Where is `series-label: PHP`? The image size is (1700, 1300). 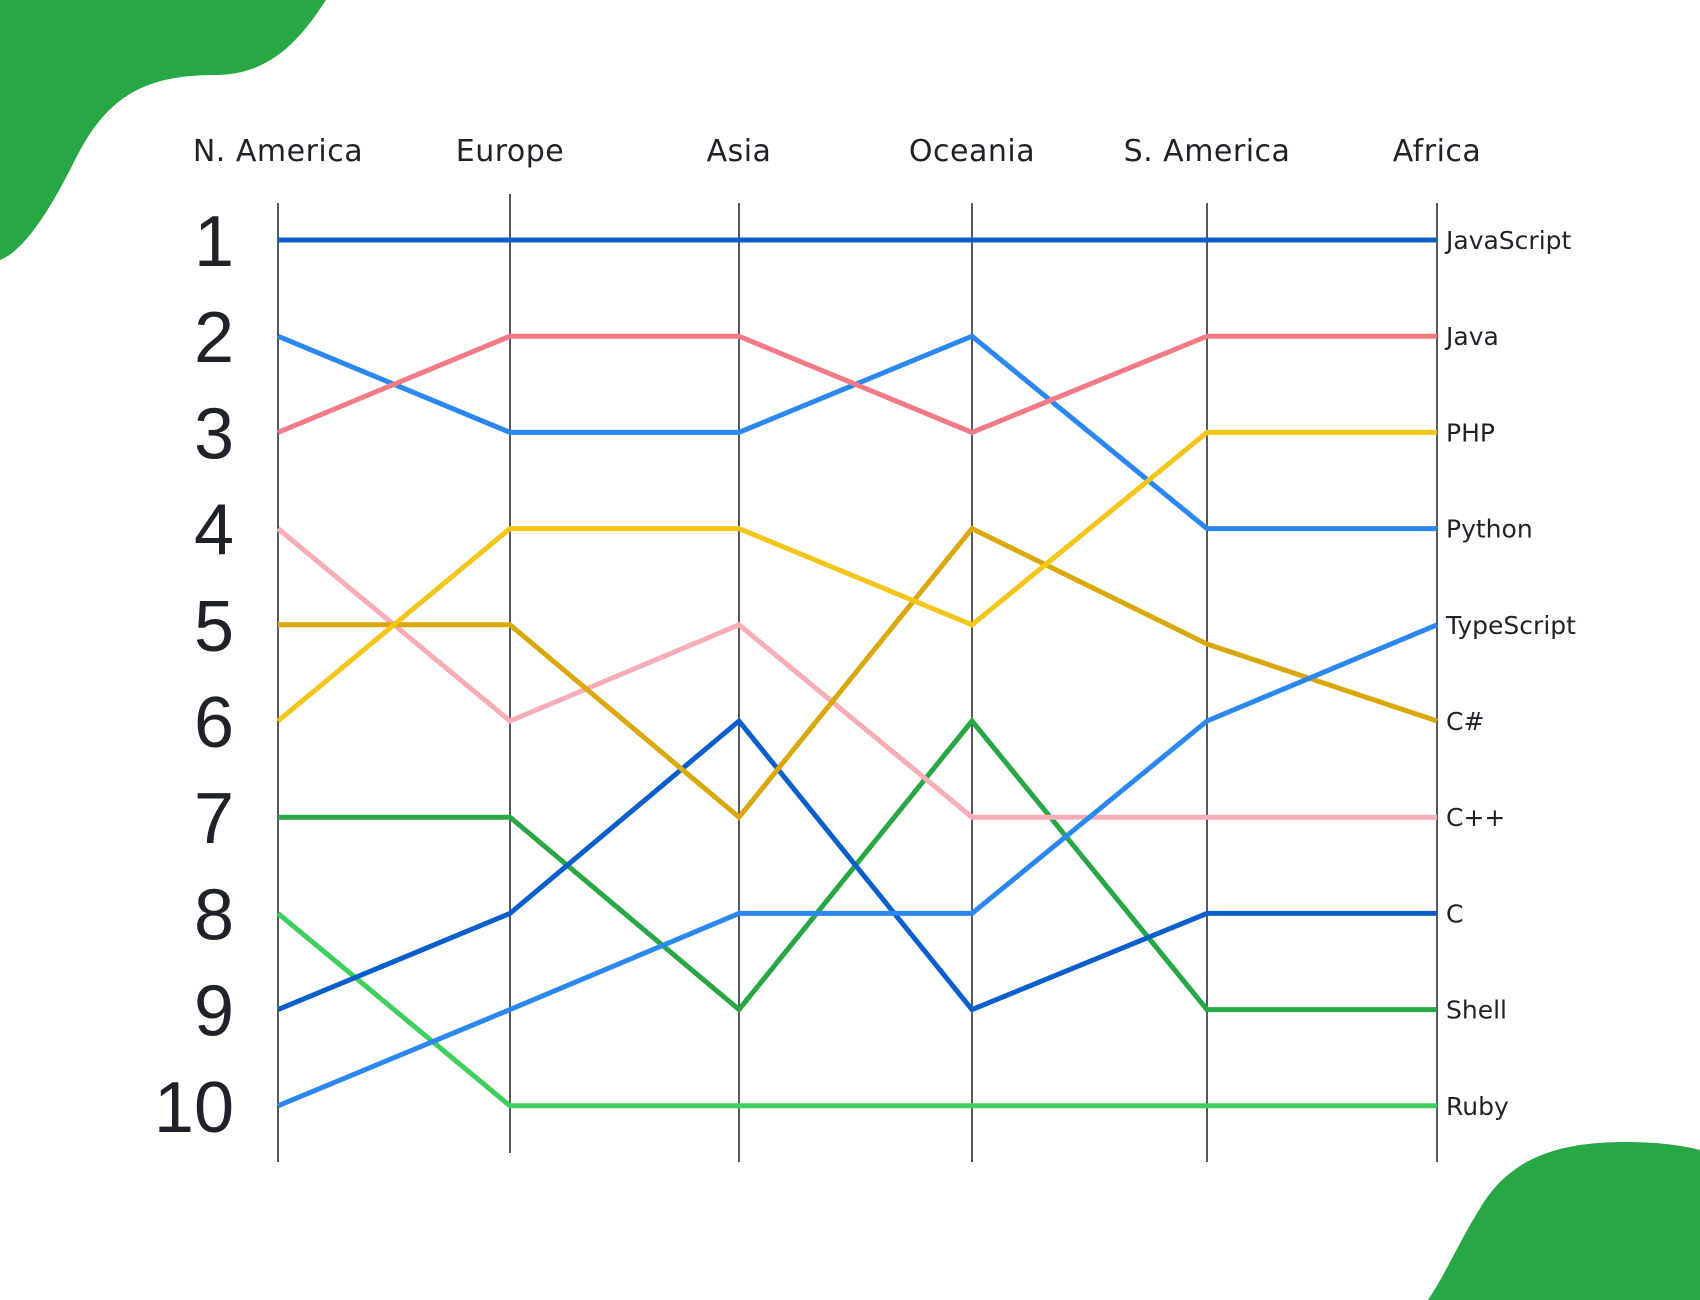
series-label: PHP is located at coordinates (1470, 432).